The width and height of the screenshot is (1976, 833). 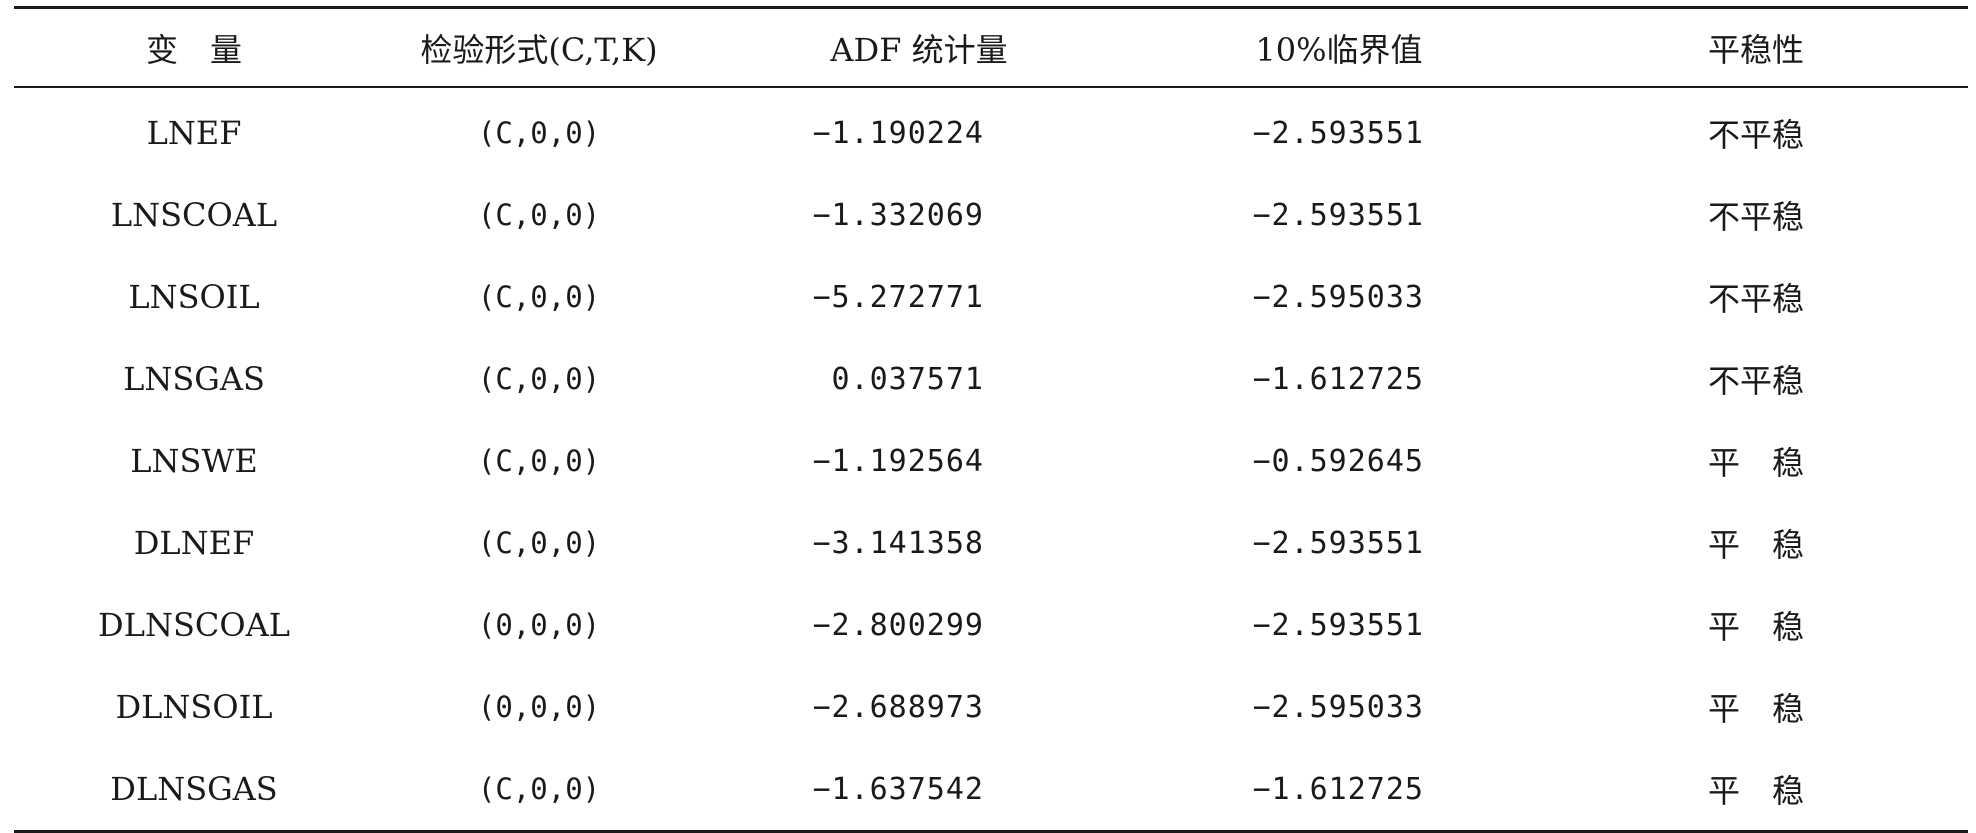 I want to click on table-row: DLNEF (C,0,0) −3.141358 −2.593551 平 稳, so click(x=991, y=543).